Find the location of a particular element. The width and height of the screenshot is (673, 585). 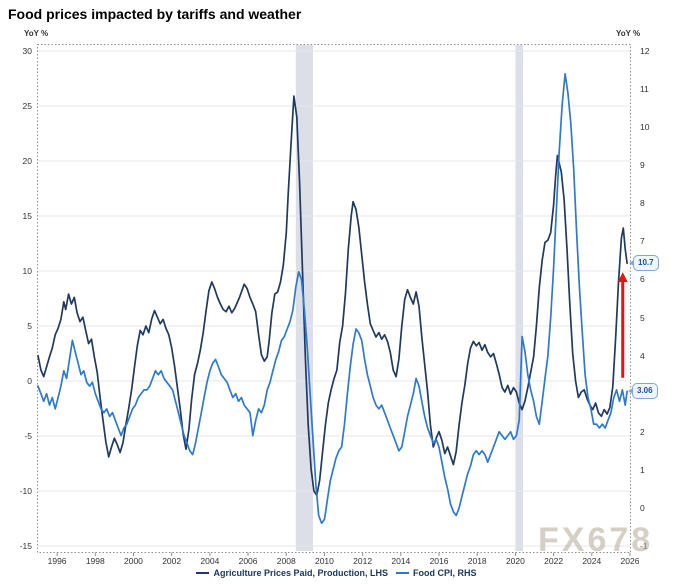

x-axis-tick-label: 2002 is located at coordinates (172, 561).